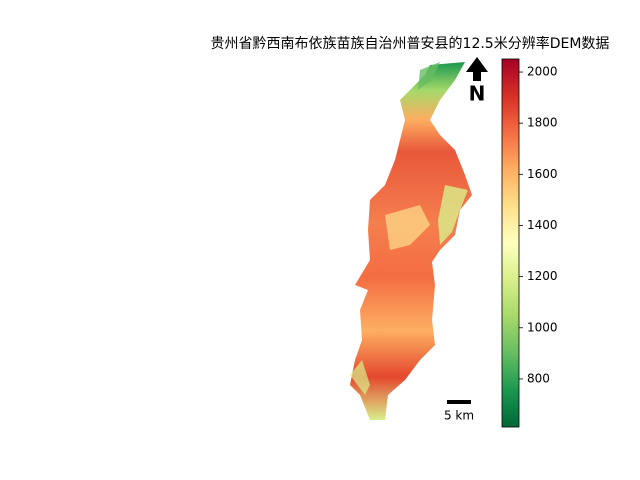  What do you see at coordinates (542, 174) in the screenshot?
I see `colorbar-tick-label: 1600` at bounding box center [542, 174].